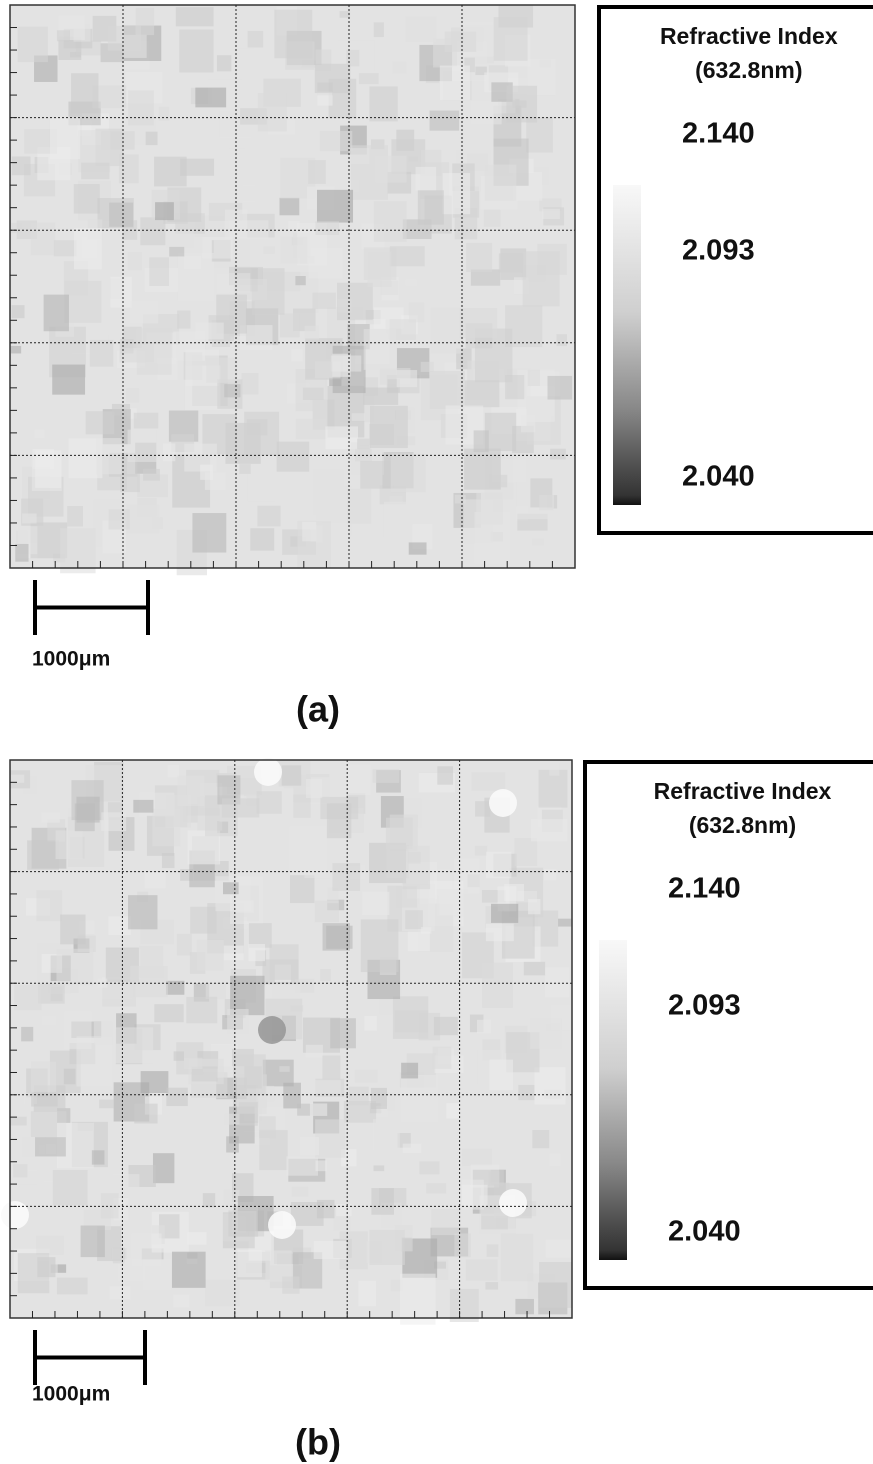 This screenshot has height=1464, width=873. Describe the element at coordinates (71, 1394) in the screenshot. I see `scale-bar-label: 1000μm` at that location.